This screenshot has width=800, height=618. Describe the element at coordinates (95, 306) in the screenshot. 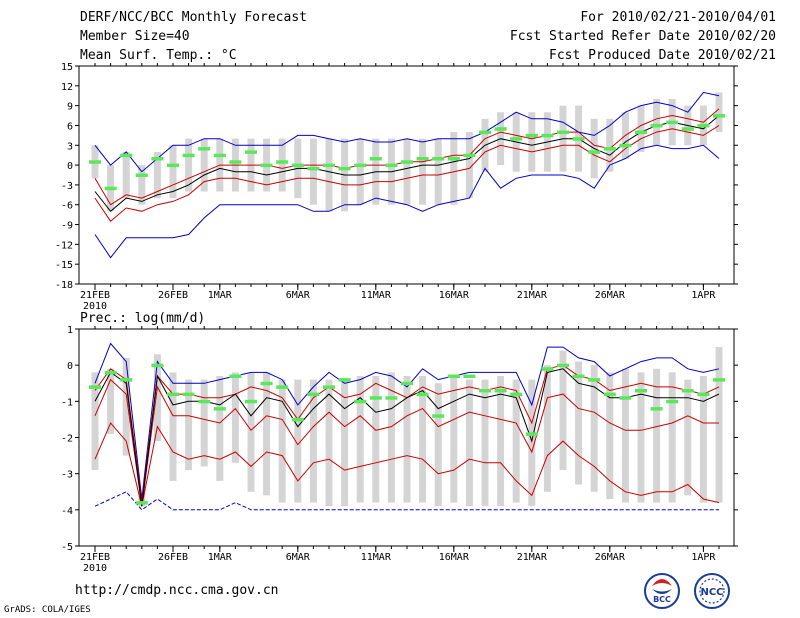

I see `temp-xtick-year: 2010` at that location.